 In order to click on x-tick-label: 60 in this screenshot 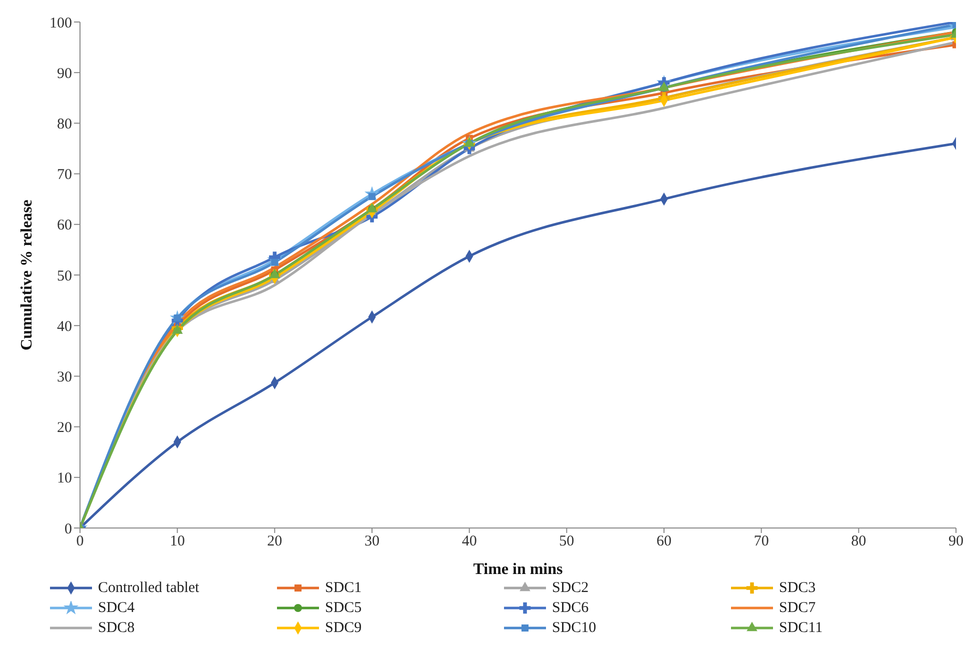, I will do `click(664, 542)`.